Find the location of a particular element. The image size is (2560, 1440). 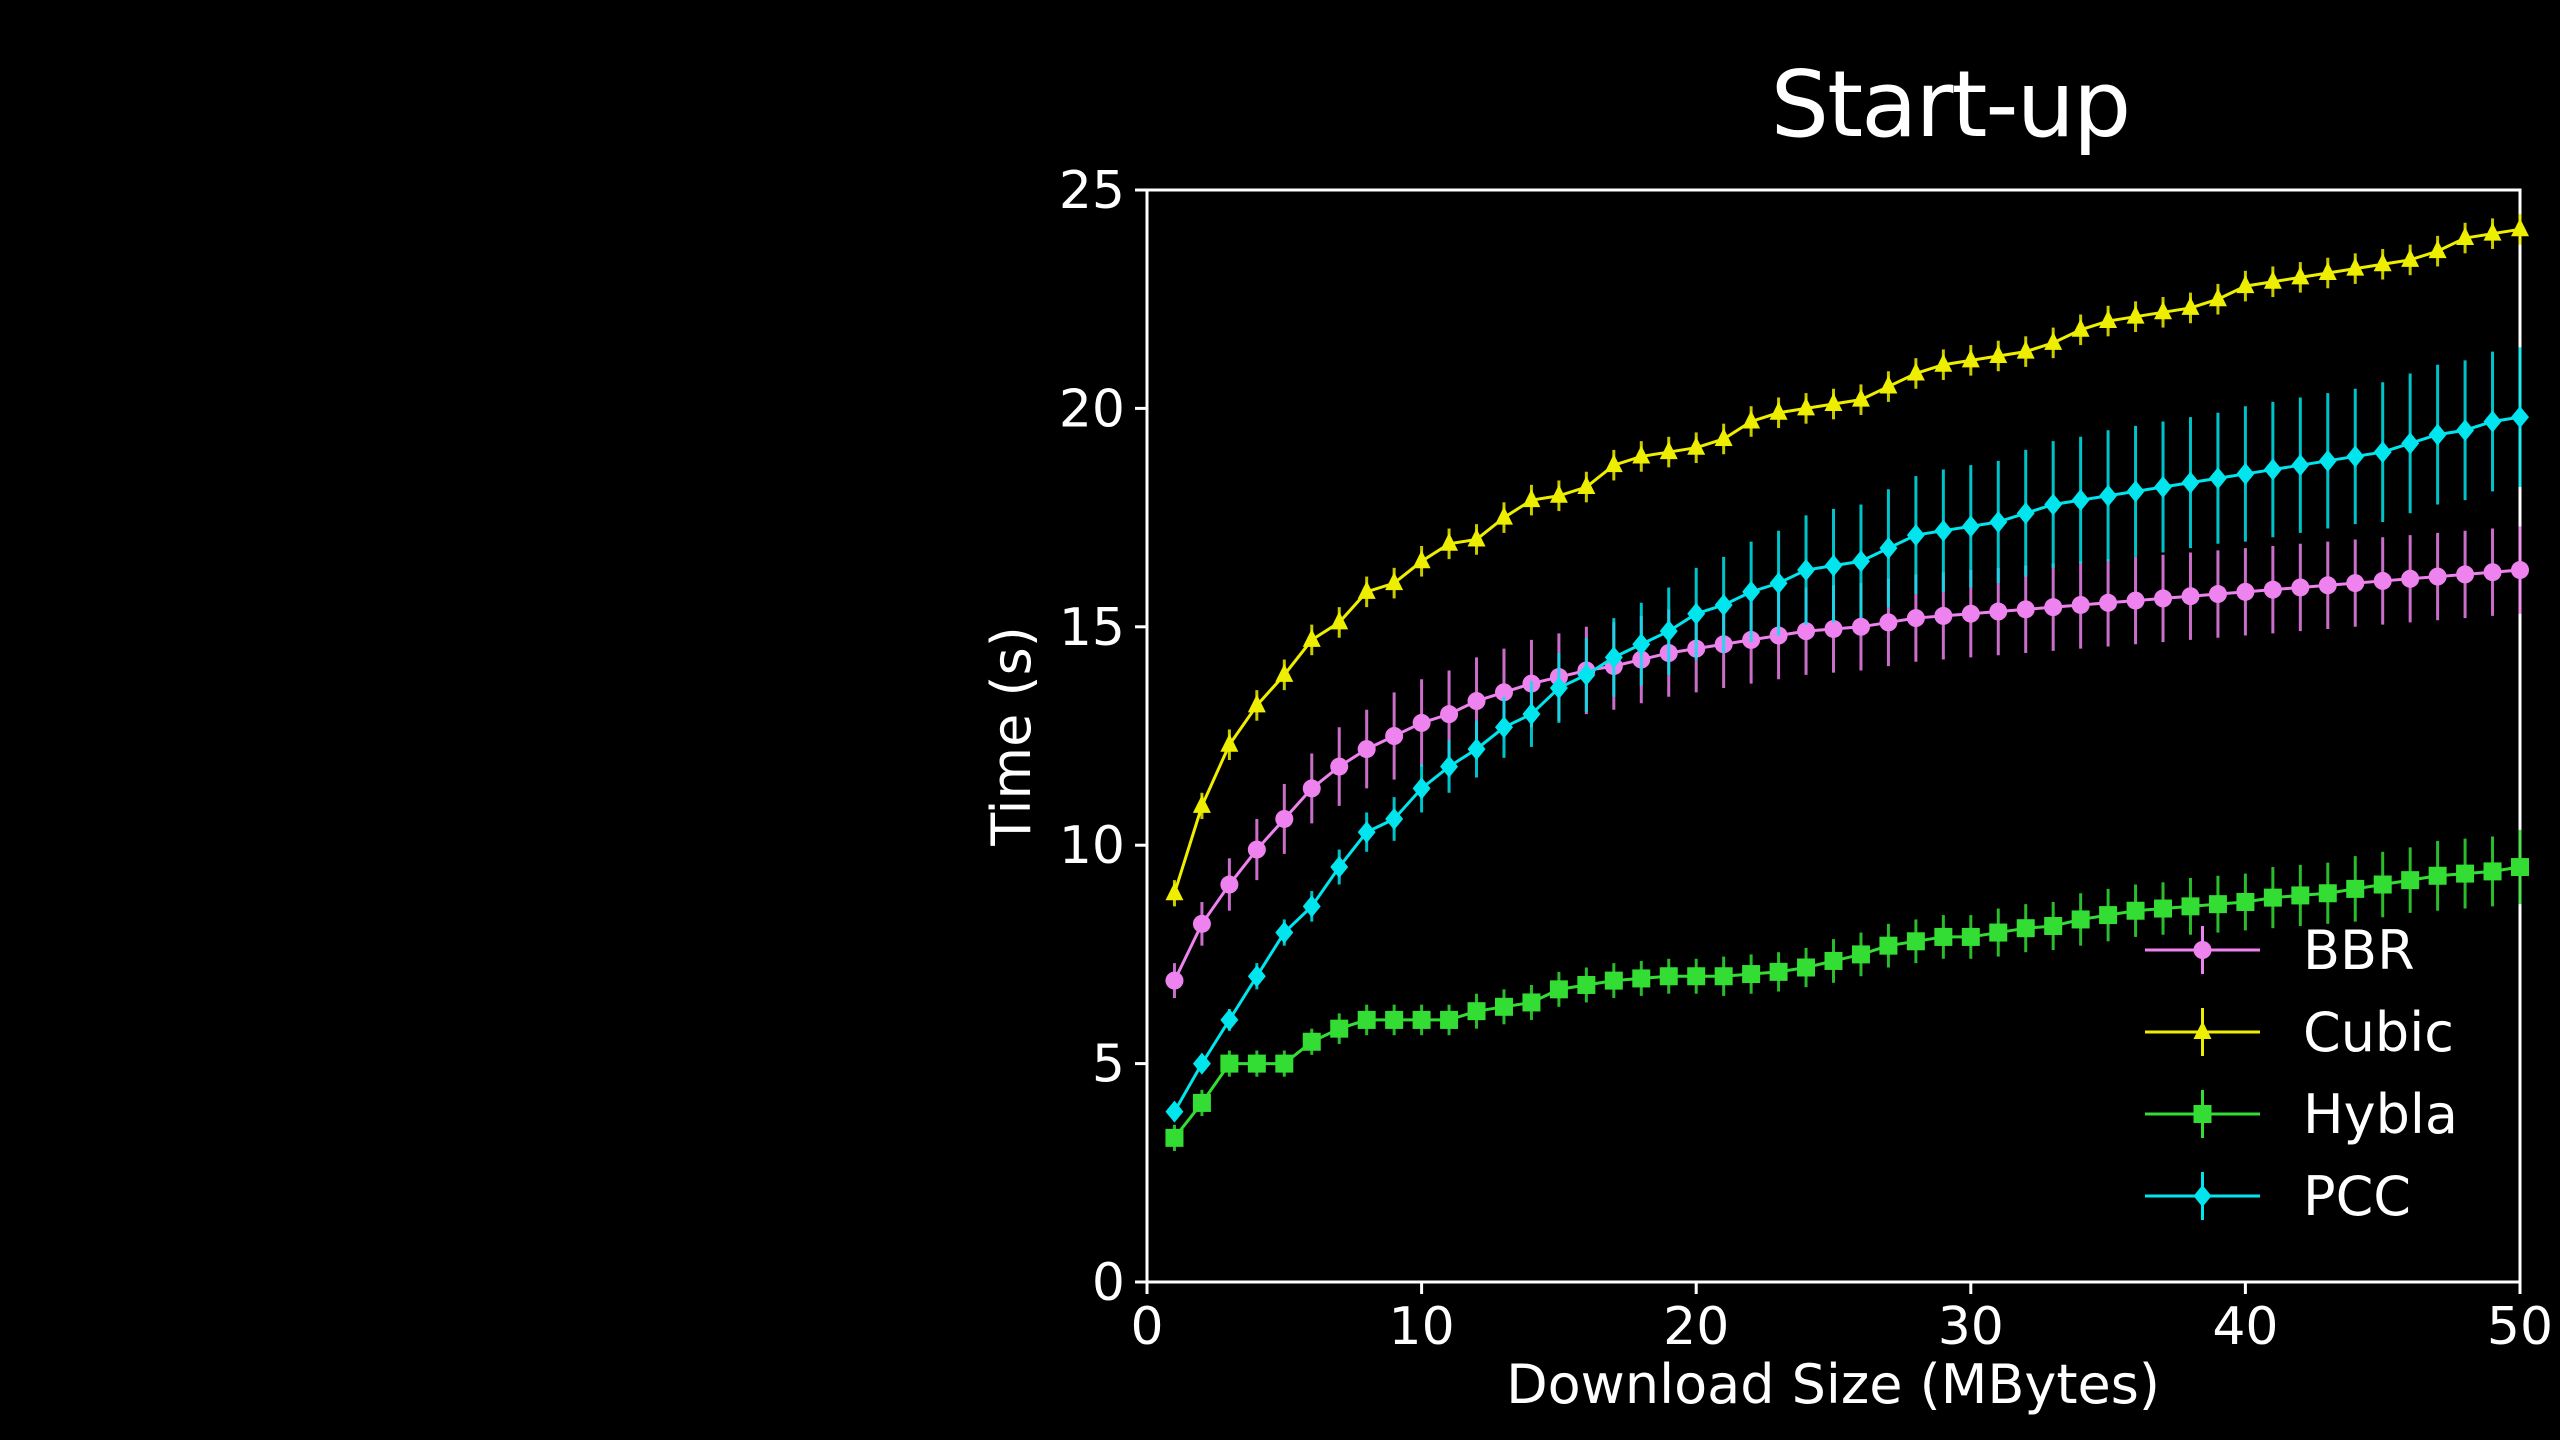

legend-label-bbr: BBR is located at coordinates (2359, 950).